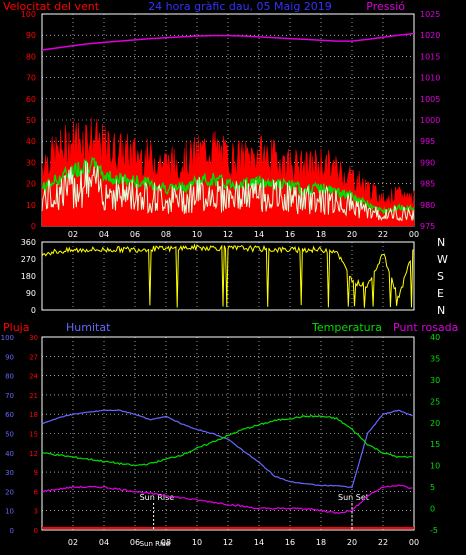 The image size is (466, 555). What do you see at coordinates (51, 6) in the screenshot?
I see `wind-speed-label: Velocitat del vent` at bounding box center [51, 6].